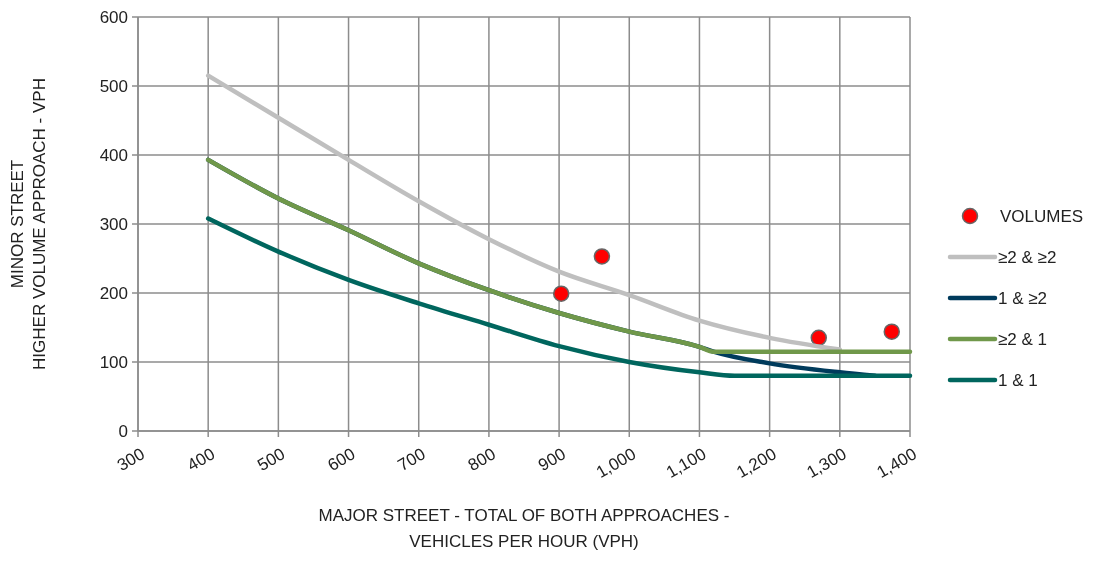 The width and height of the screenshot is (1098, 565). Describe the element at coordinates (341, 459) in the screenshot. I see `x-tick-label: 600` at that location.